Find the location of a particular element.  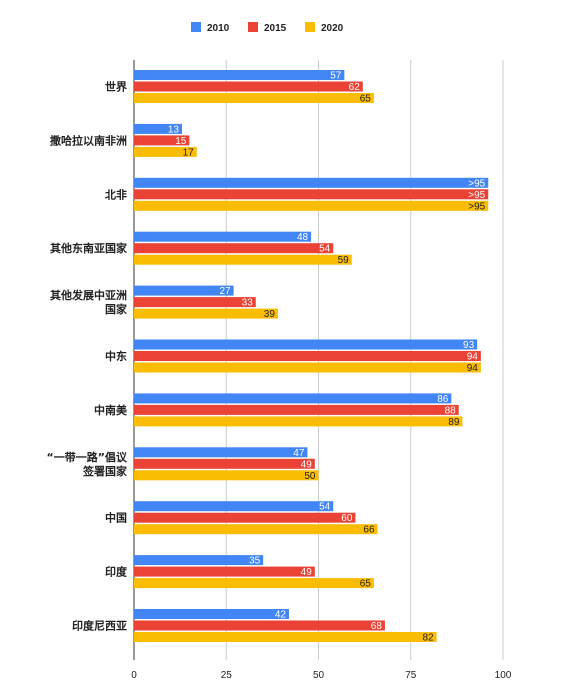

category-label: 其他发展中亚洲 is located at coordinates (88, 295).